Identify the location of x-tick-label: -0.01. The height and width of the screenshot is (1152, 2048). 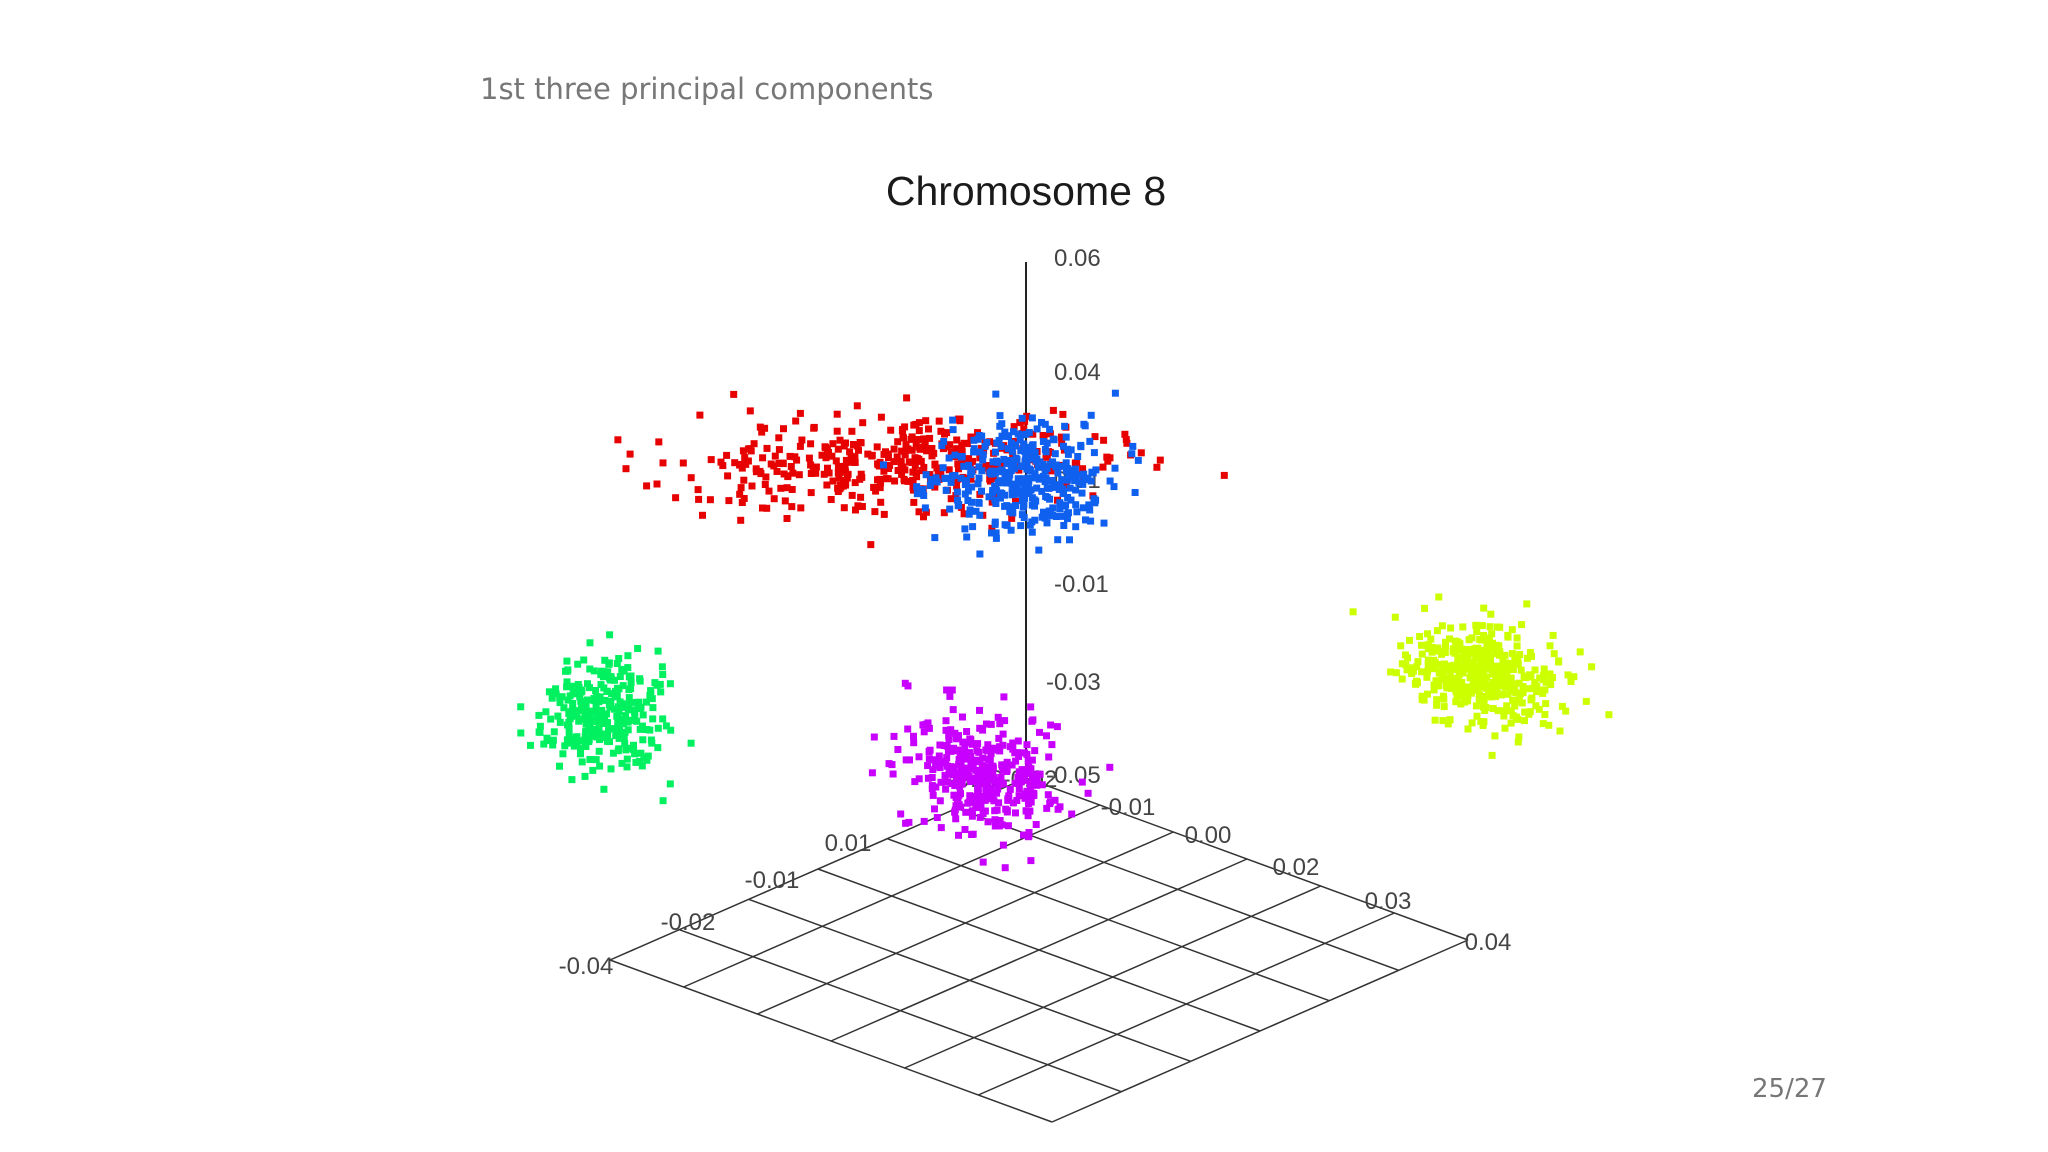
(772, 880).